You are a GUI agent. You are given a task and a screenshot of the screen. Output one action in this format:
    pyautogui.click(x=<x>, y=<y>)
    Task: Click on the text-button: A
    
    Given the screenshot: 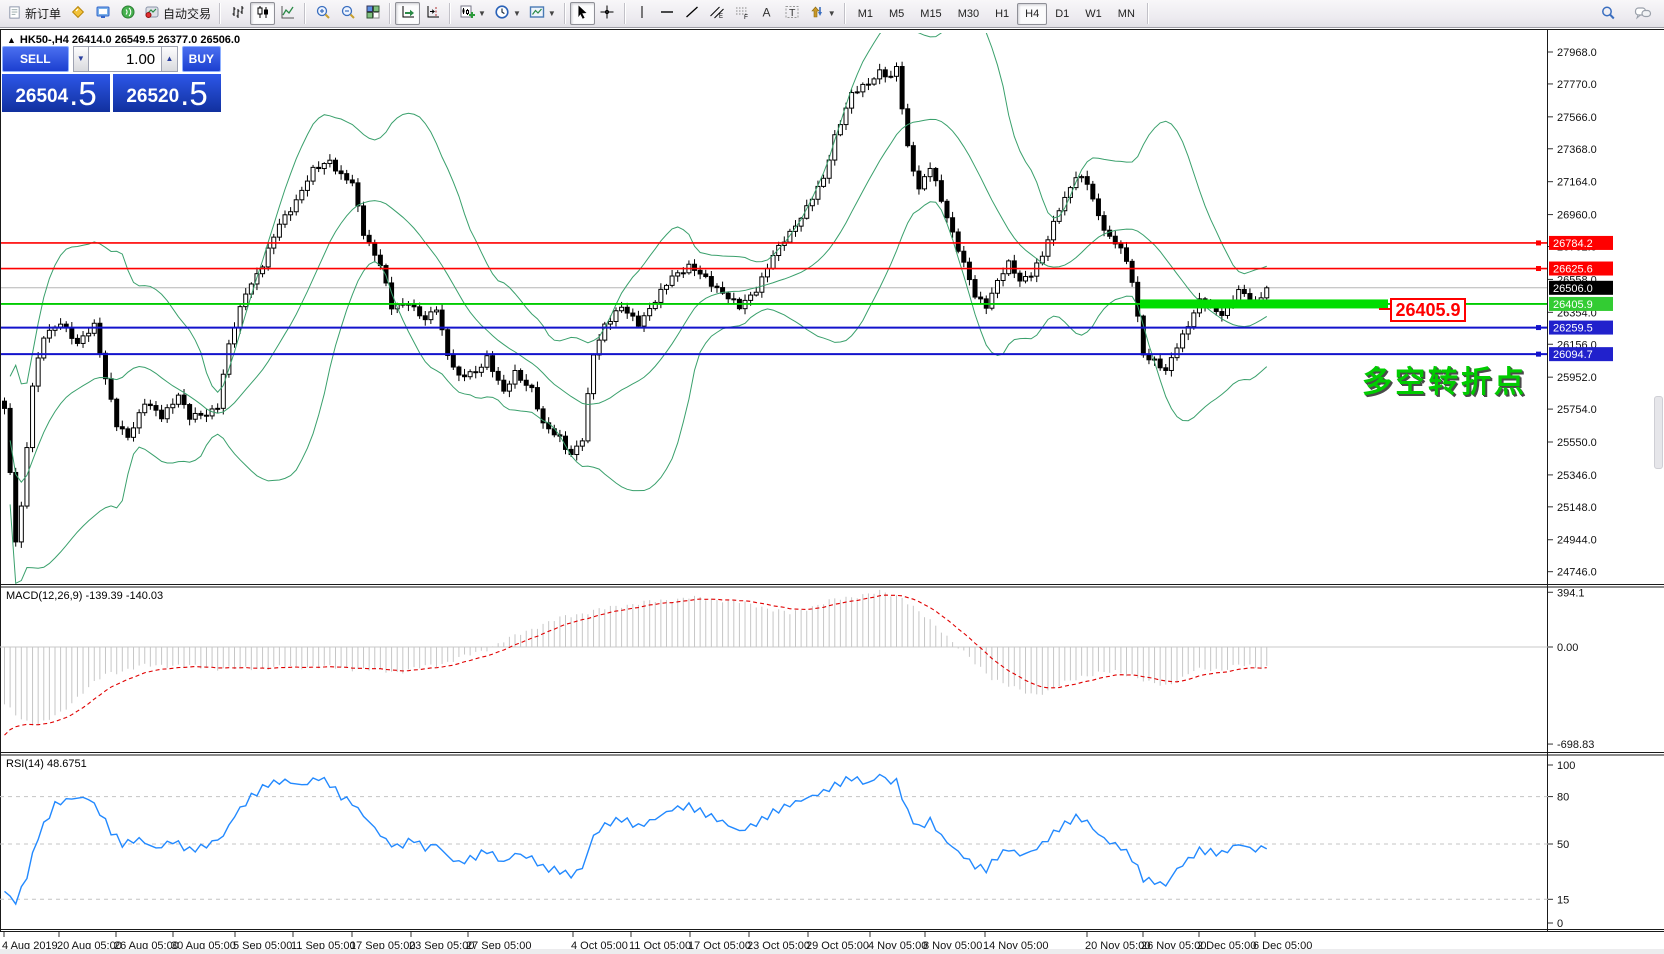 What is the action you would take?
    pyautogui.click(x=767, y=13)
    